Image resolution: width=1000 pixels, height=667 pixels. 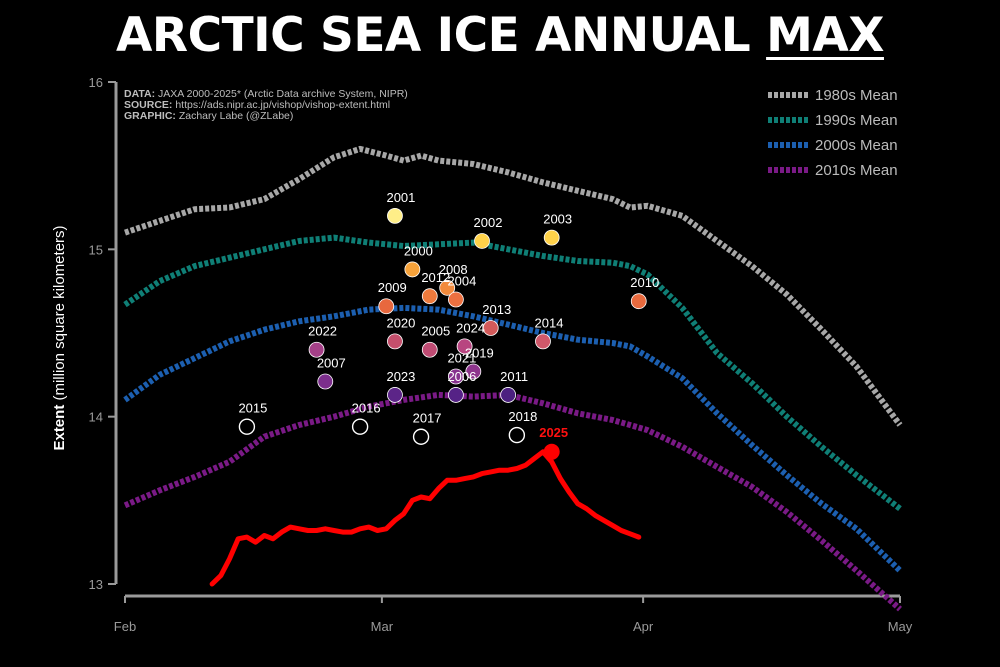 I want to click on annual-max-label: 2000, so click(x=418, y=250).